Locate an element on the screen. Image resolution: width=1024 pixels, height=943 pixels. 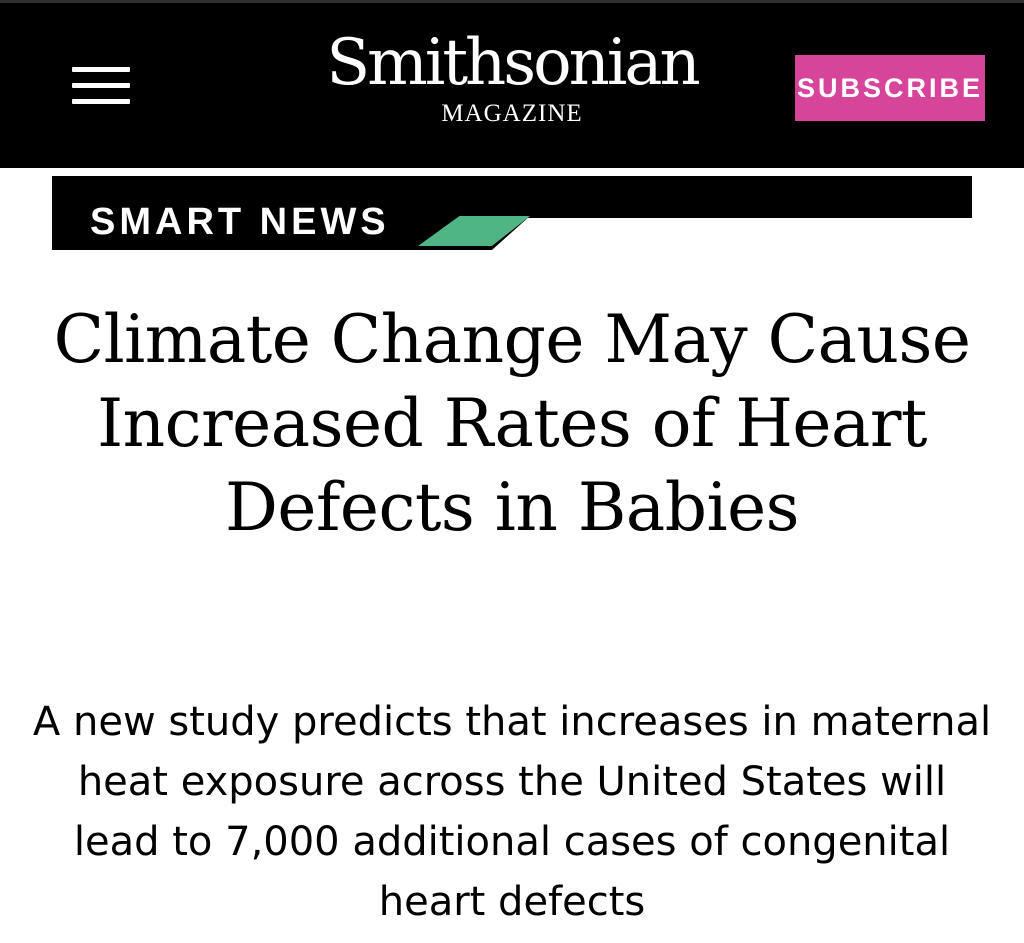
logo-wordmark: Smithsonian is located at coordinates (513, 63).